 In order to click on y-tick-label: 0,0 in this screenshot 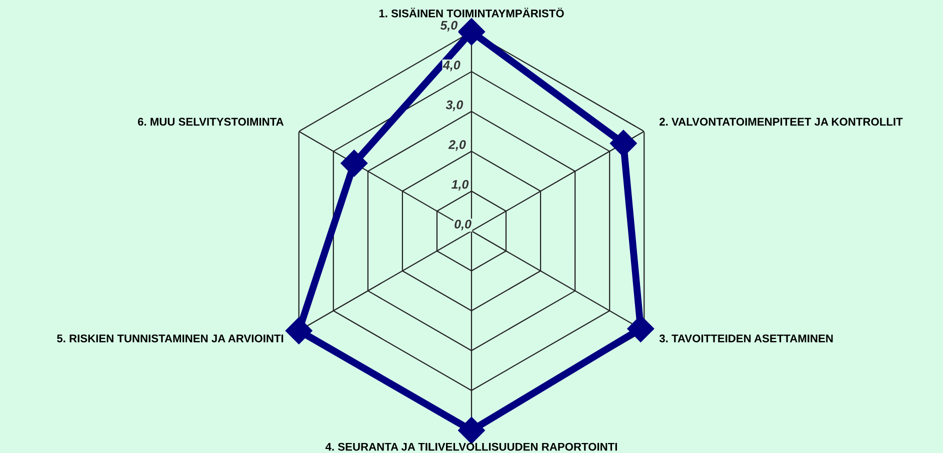, I will do `click(463, 225)`.